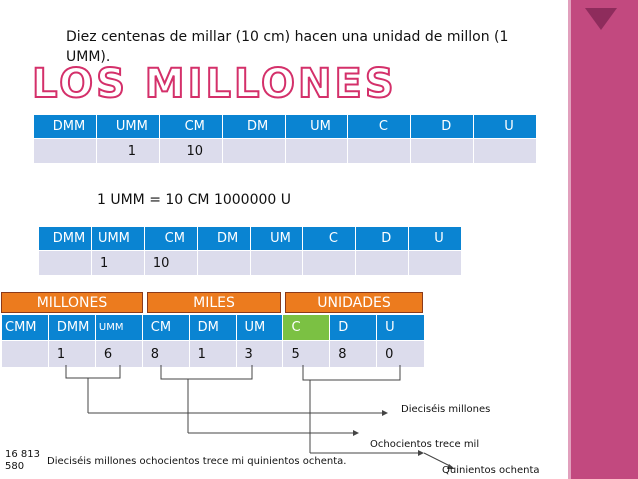  Describe the element at coordinates (212, 354) in the screenshot. I see `t3-cell-dm: 1` at that location.